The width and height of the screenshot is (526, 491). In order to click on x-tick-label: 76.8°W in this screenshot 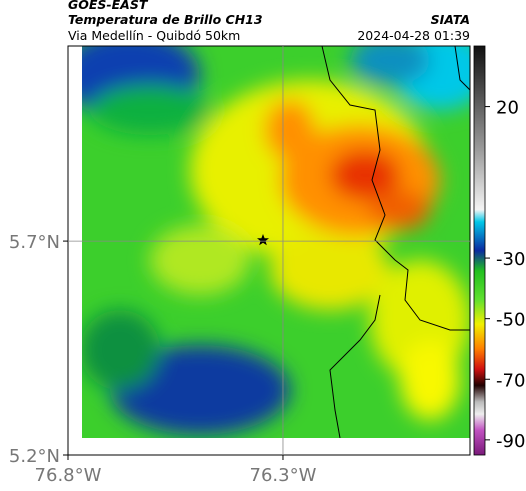, I will do `click(68, 475)`.